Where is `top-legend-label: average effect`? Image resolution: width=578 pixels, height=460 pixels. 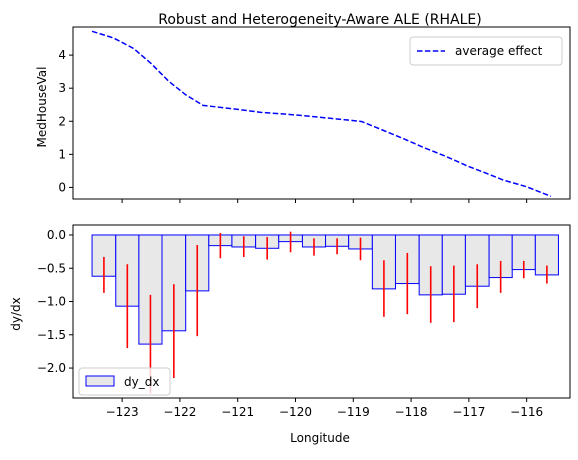 top-legend-label: average effect is located at coordinates (499, 51).